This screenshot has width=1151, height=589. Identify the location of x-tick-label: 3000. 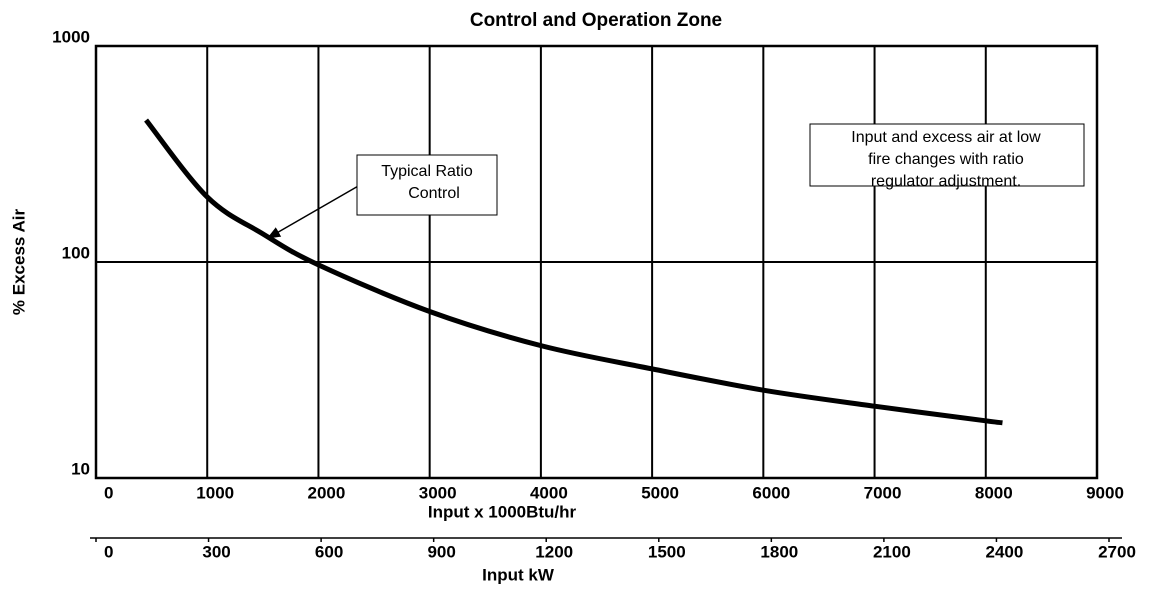
(438, 492).